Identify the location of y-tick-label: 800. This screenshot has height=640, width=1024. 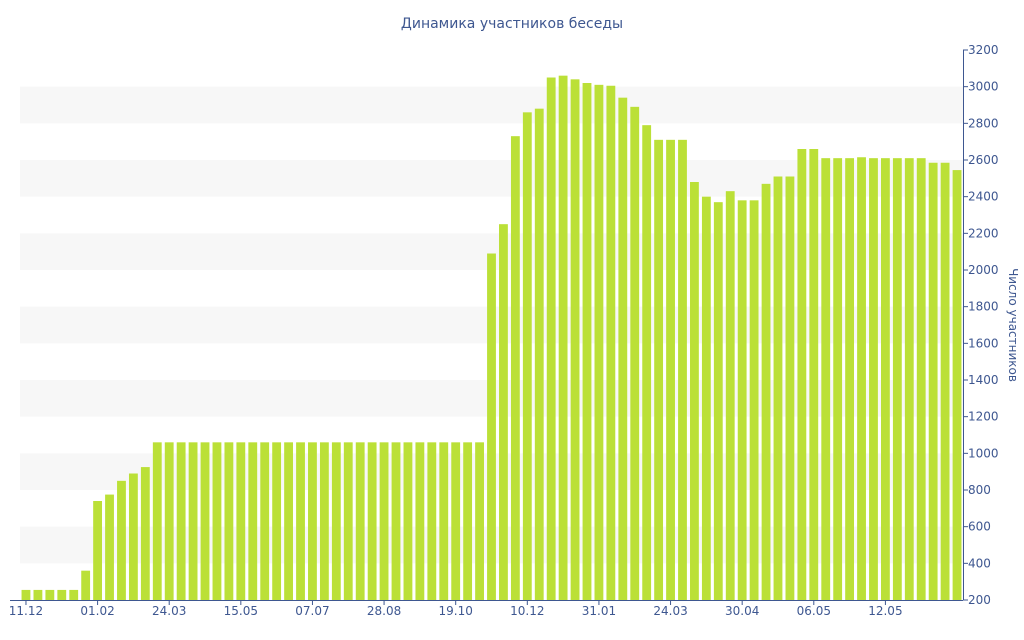
(979, 490).